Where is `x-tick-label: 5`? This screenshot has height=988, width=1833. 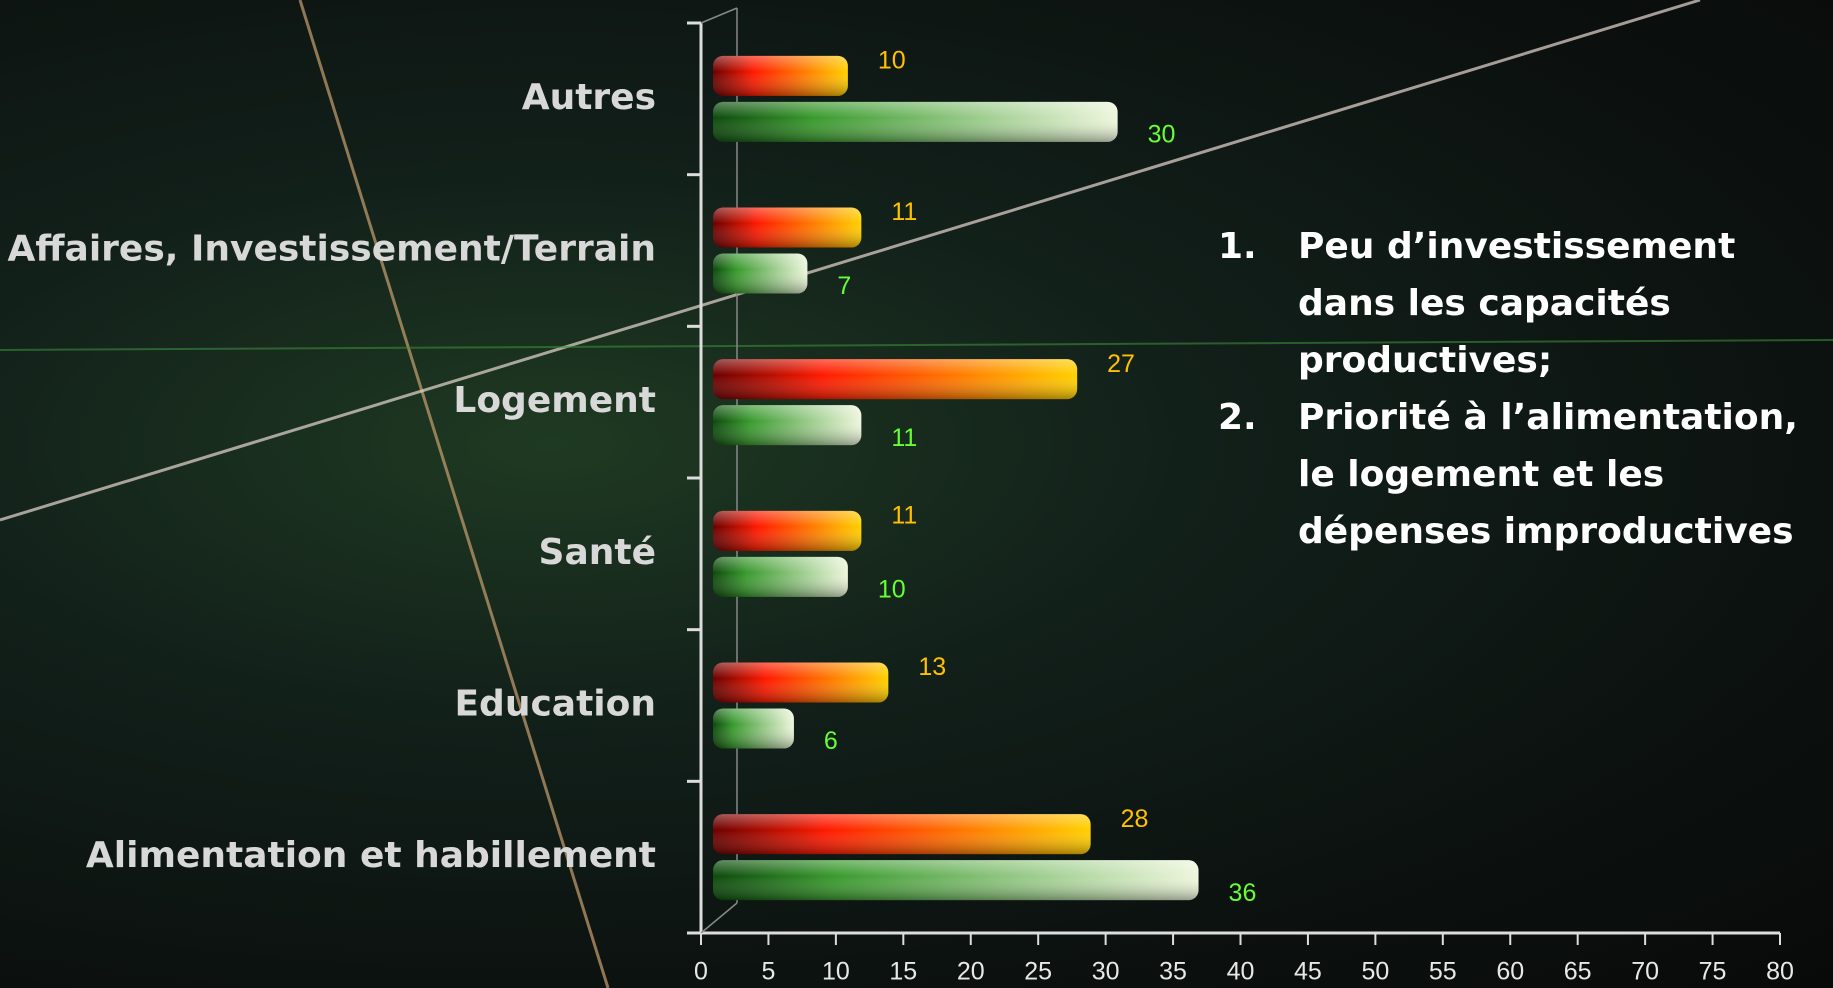
x-tick-label: 5 is located at coordinates (768, 972).